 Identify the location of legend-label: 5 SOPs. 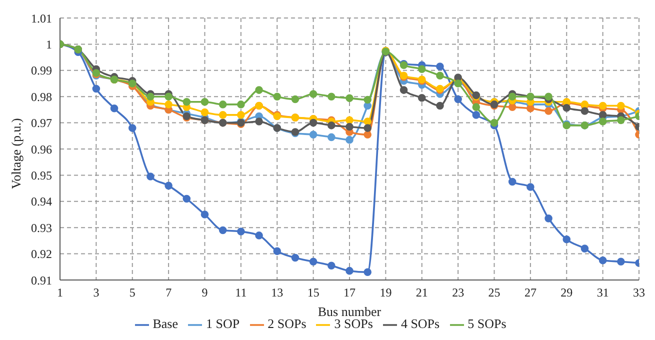
(487, 323).